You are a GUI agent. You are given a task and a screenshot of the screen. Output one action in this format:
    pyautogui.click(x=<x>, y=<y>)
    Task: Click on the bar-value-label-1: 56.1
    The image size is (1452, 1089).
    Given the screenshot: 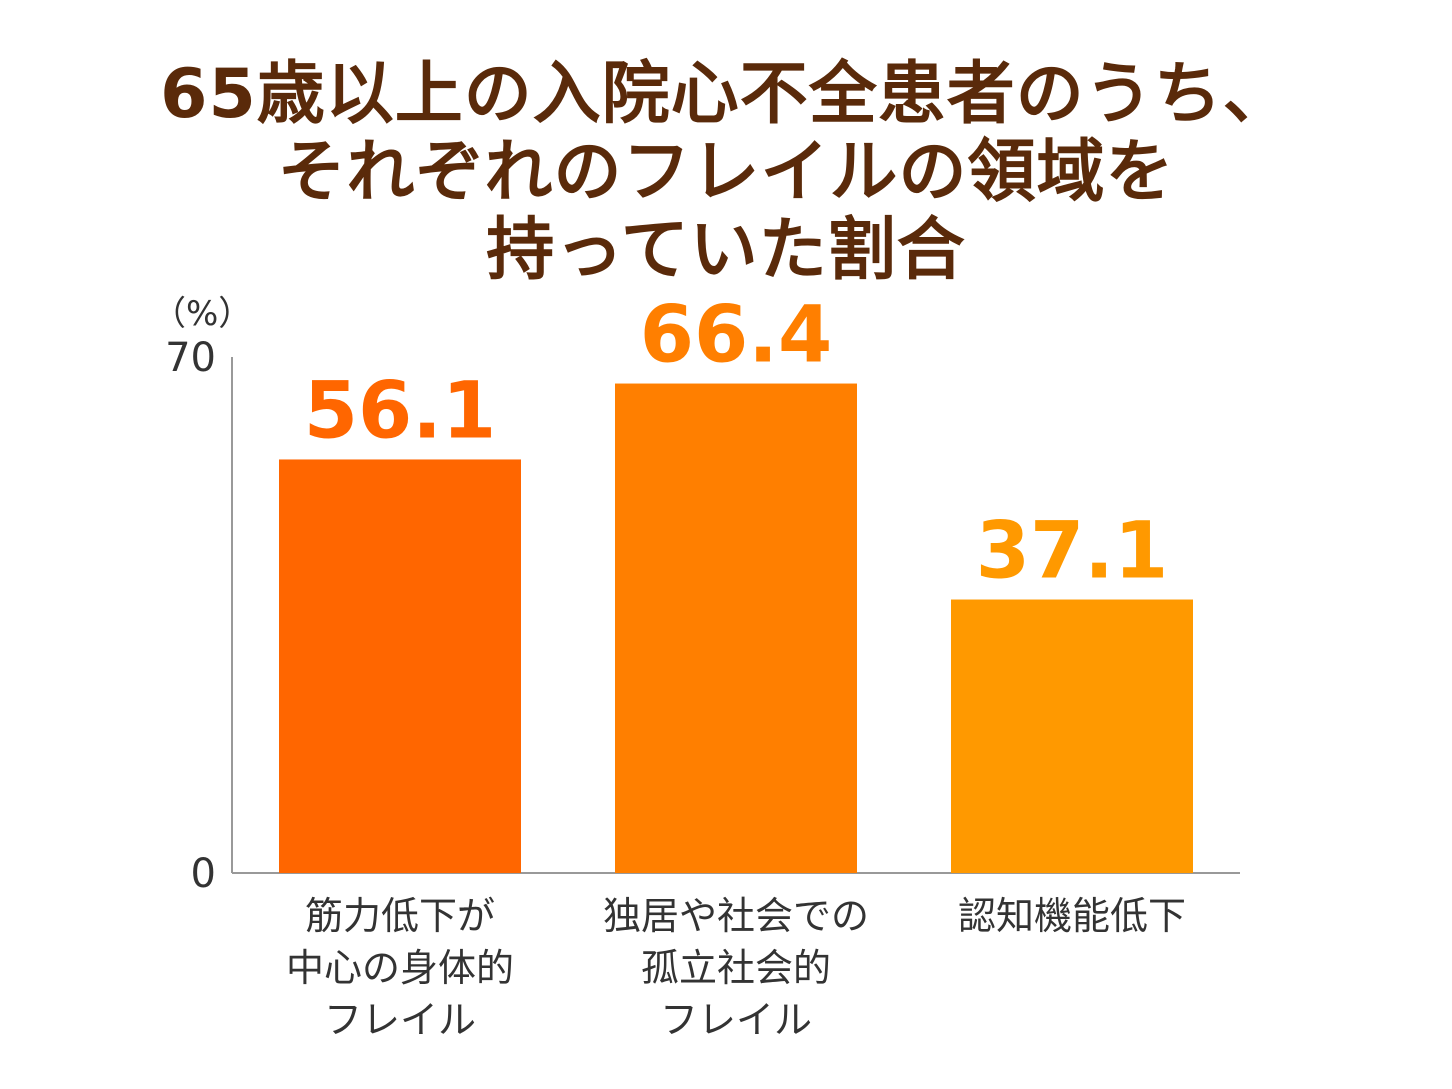 What is the action you would take?
    pyautogui.click(x=400, y=411)
    